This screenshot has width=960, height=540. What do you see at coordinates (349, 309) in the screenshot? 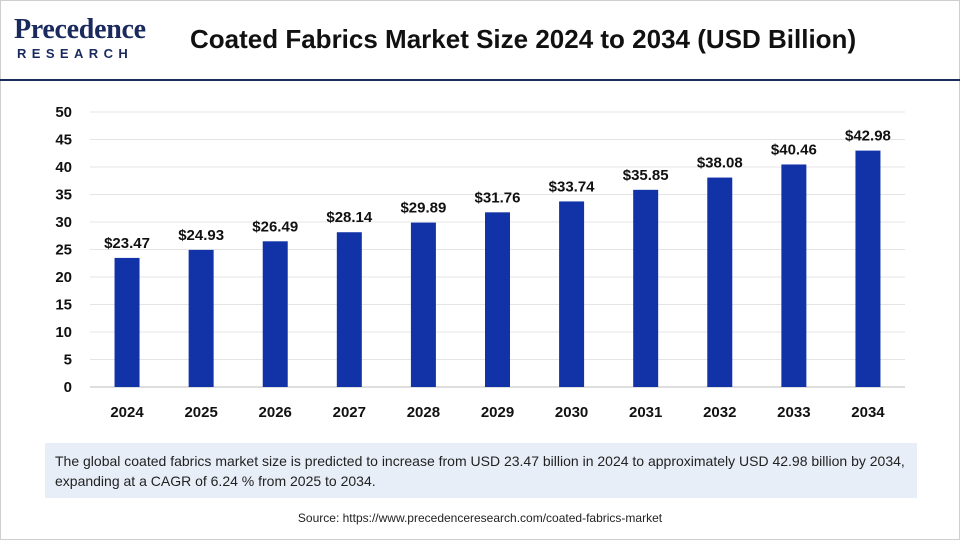
I see `bar-2027` at bounding box center [349, 309].